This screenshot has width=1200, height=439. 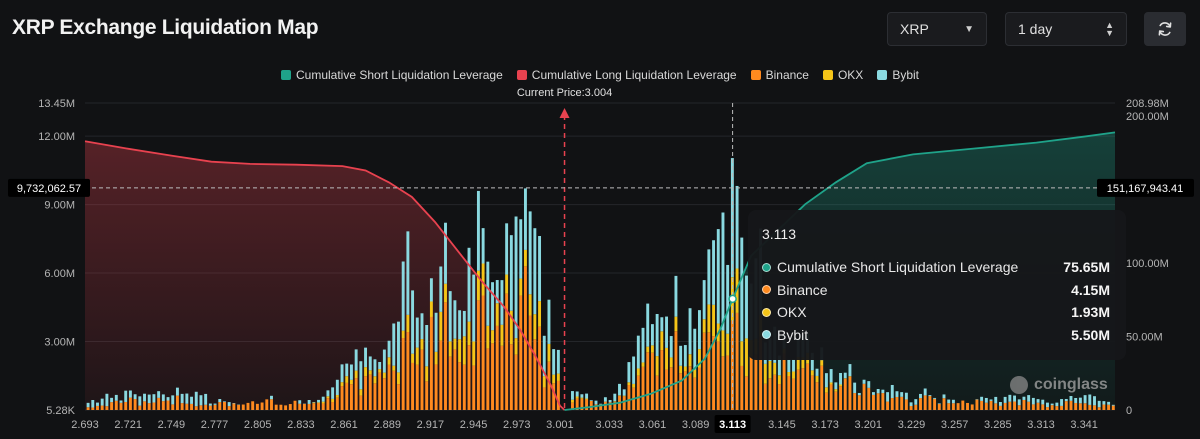 I want to click on legend-item-long: Cumulative Long Liquidation Leverage, so click(x=626, y=75).